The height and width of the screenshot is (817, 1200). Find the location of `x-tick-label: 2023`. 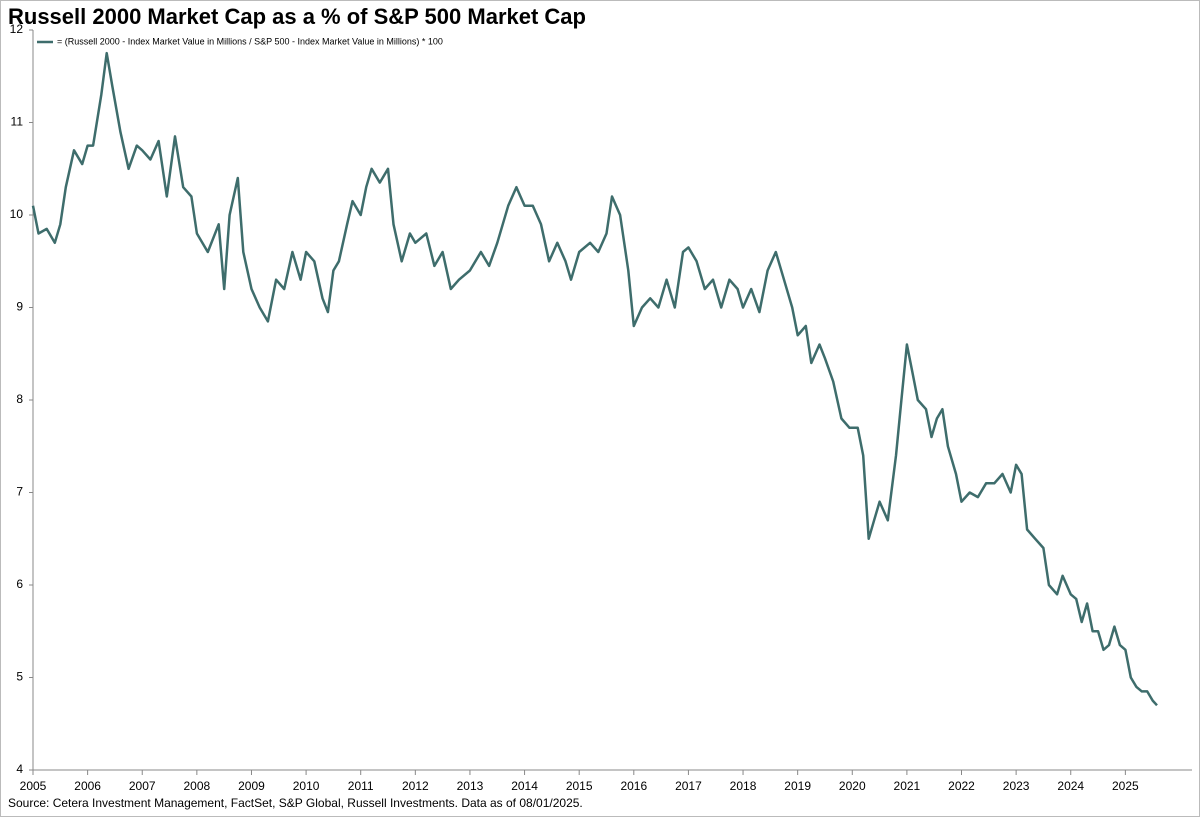

x-tick-label: 2023 is located at coordinates (1016, 786).